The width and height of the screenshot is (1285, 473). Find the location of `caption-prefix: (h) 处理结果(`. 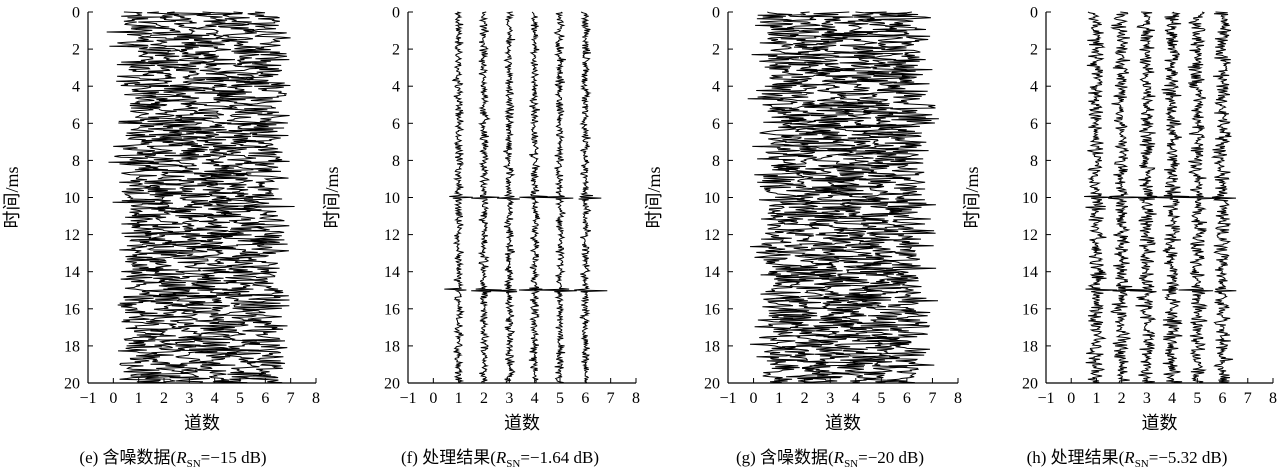

caption-prefix: (h) 处理结果( is located at coordinates (1076, 457).